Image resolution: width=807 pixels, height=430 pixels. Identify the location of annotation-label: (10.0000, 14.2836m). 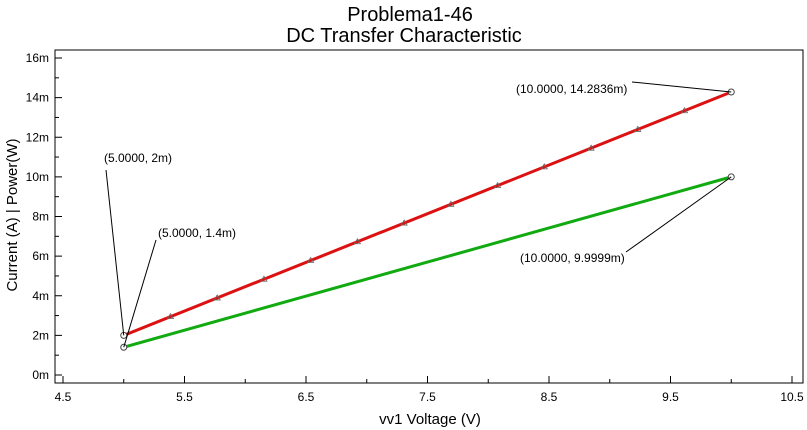
(571, 89).